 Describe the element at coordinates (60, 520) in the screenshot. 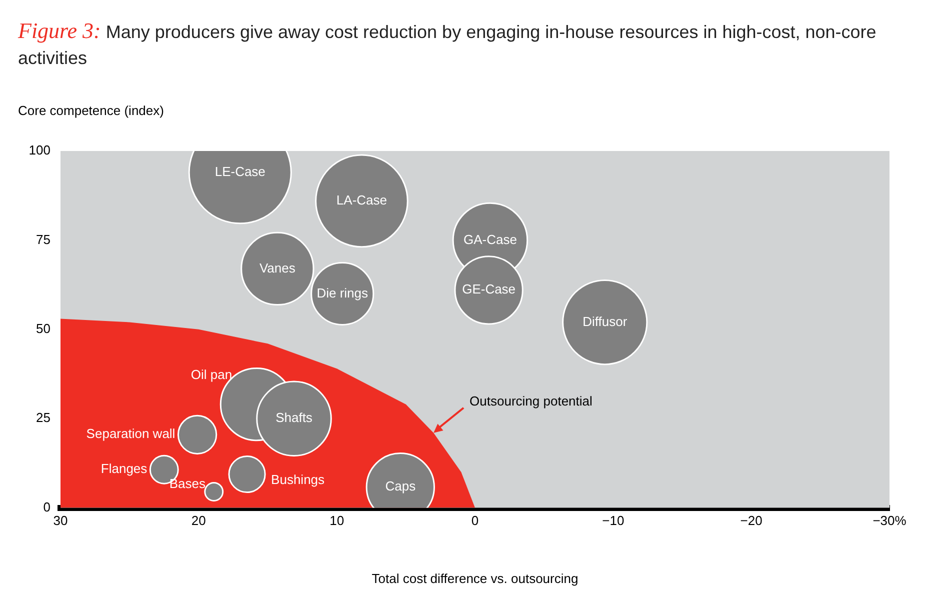

I see `x-tick-label: 30` at that location.